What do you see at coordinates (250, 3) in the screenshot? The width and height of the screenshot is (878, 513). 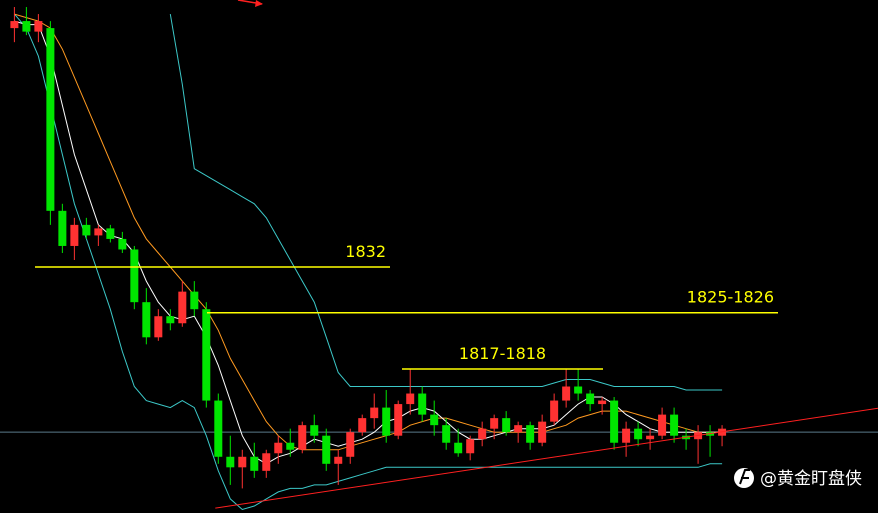 I see `arrow-marker` at bounding box center [250, 3].